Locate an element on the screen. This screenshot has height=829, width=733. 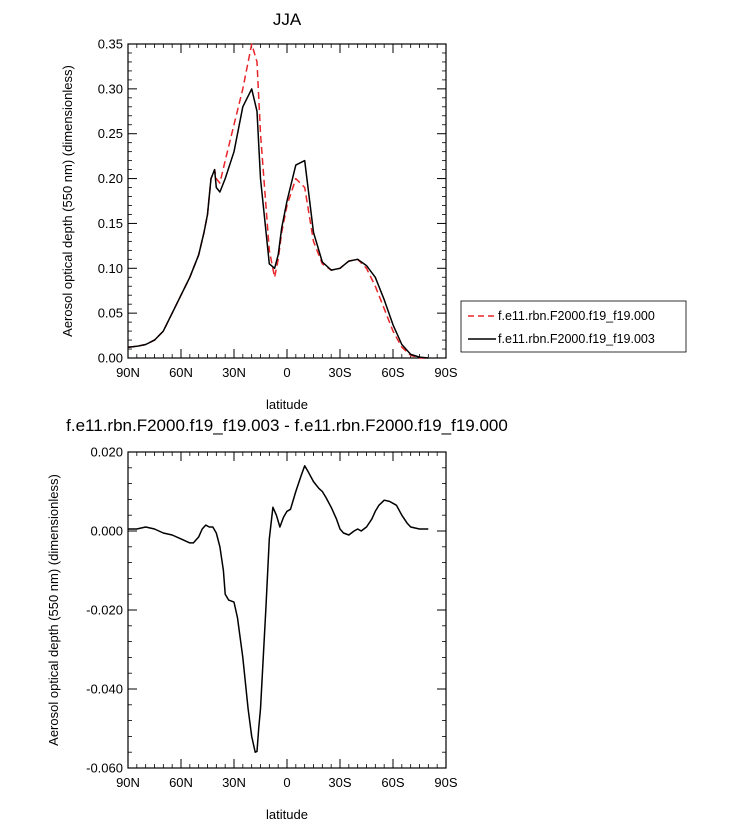
top-chart-ytick-label: 0.10 is located at coordinates (110, 268).